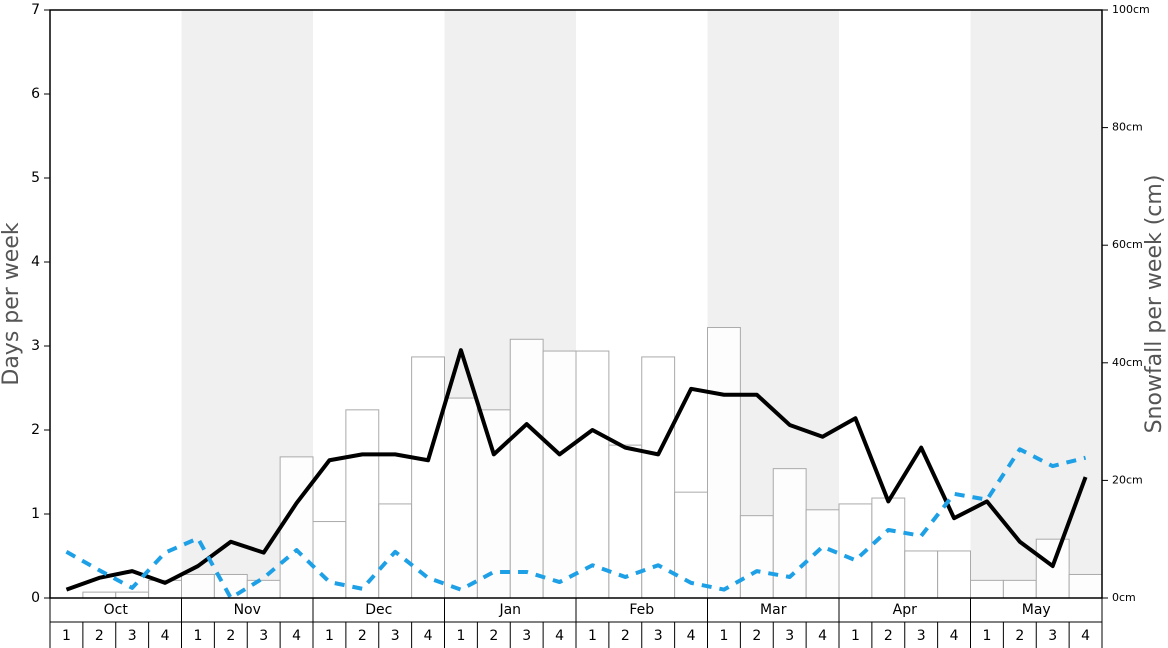 Image resolution: width=1168 pixels, height=648 pixels. Describe the element at coordinates (35, 346) in the screenshot. I see `y-tick-label: 3` at that location.